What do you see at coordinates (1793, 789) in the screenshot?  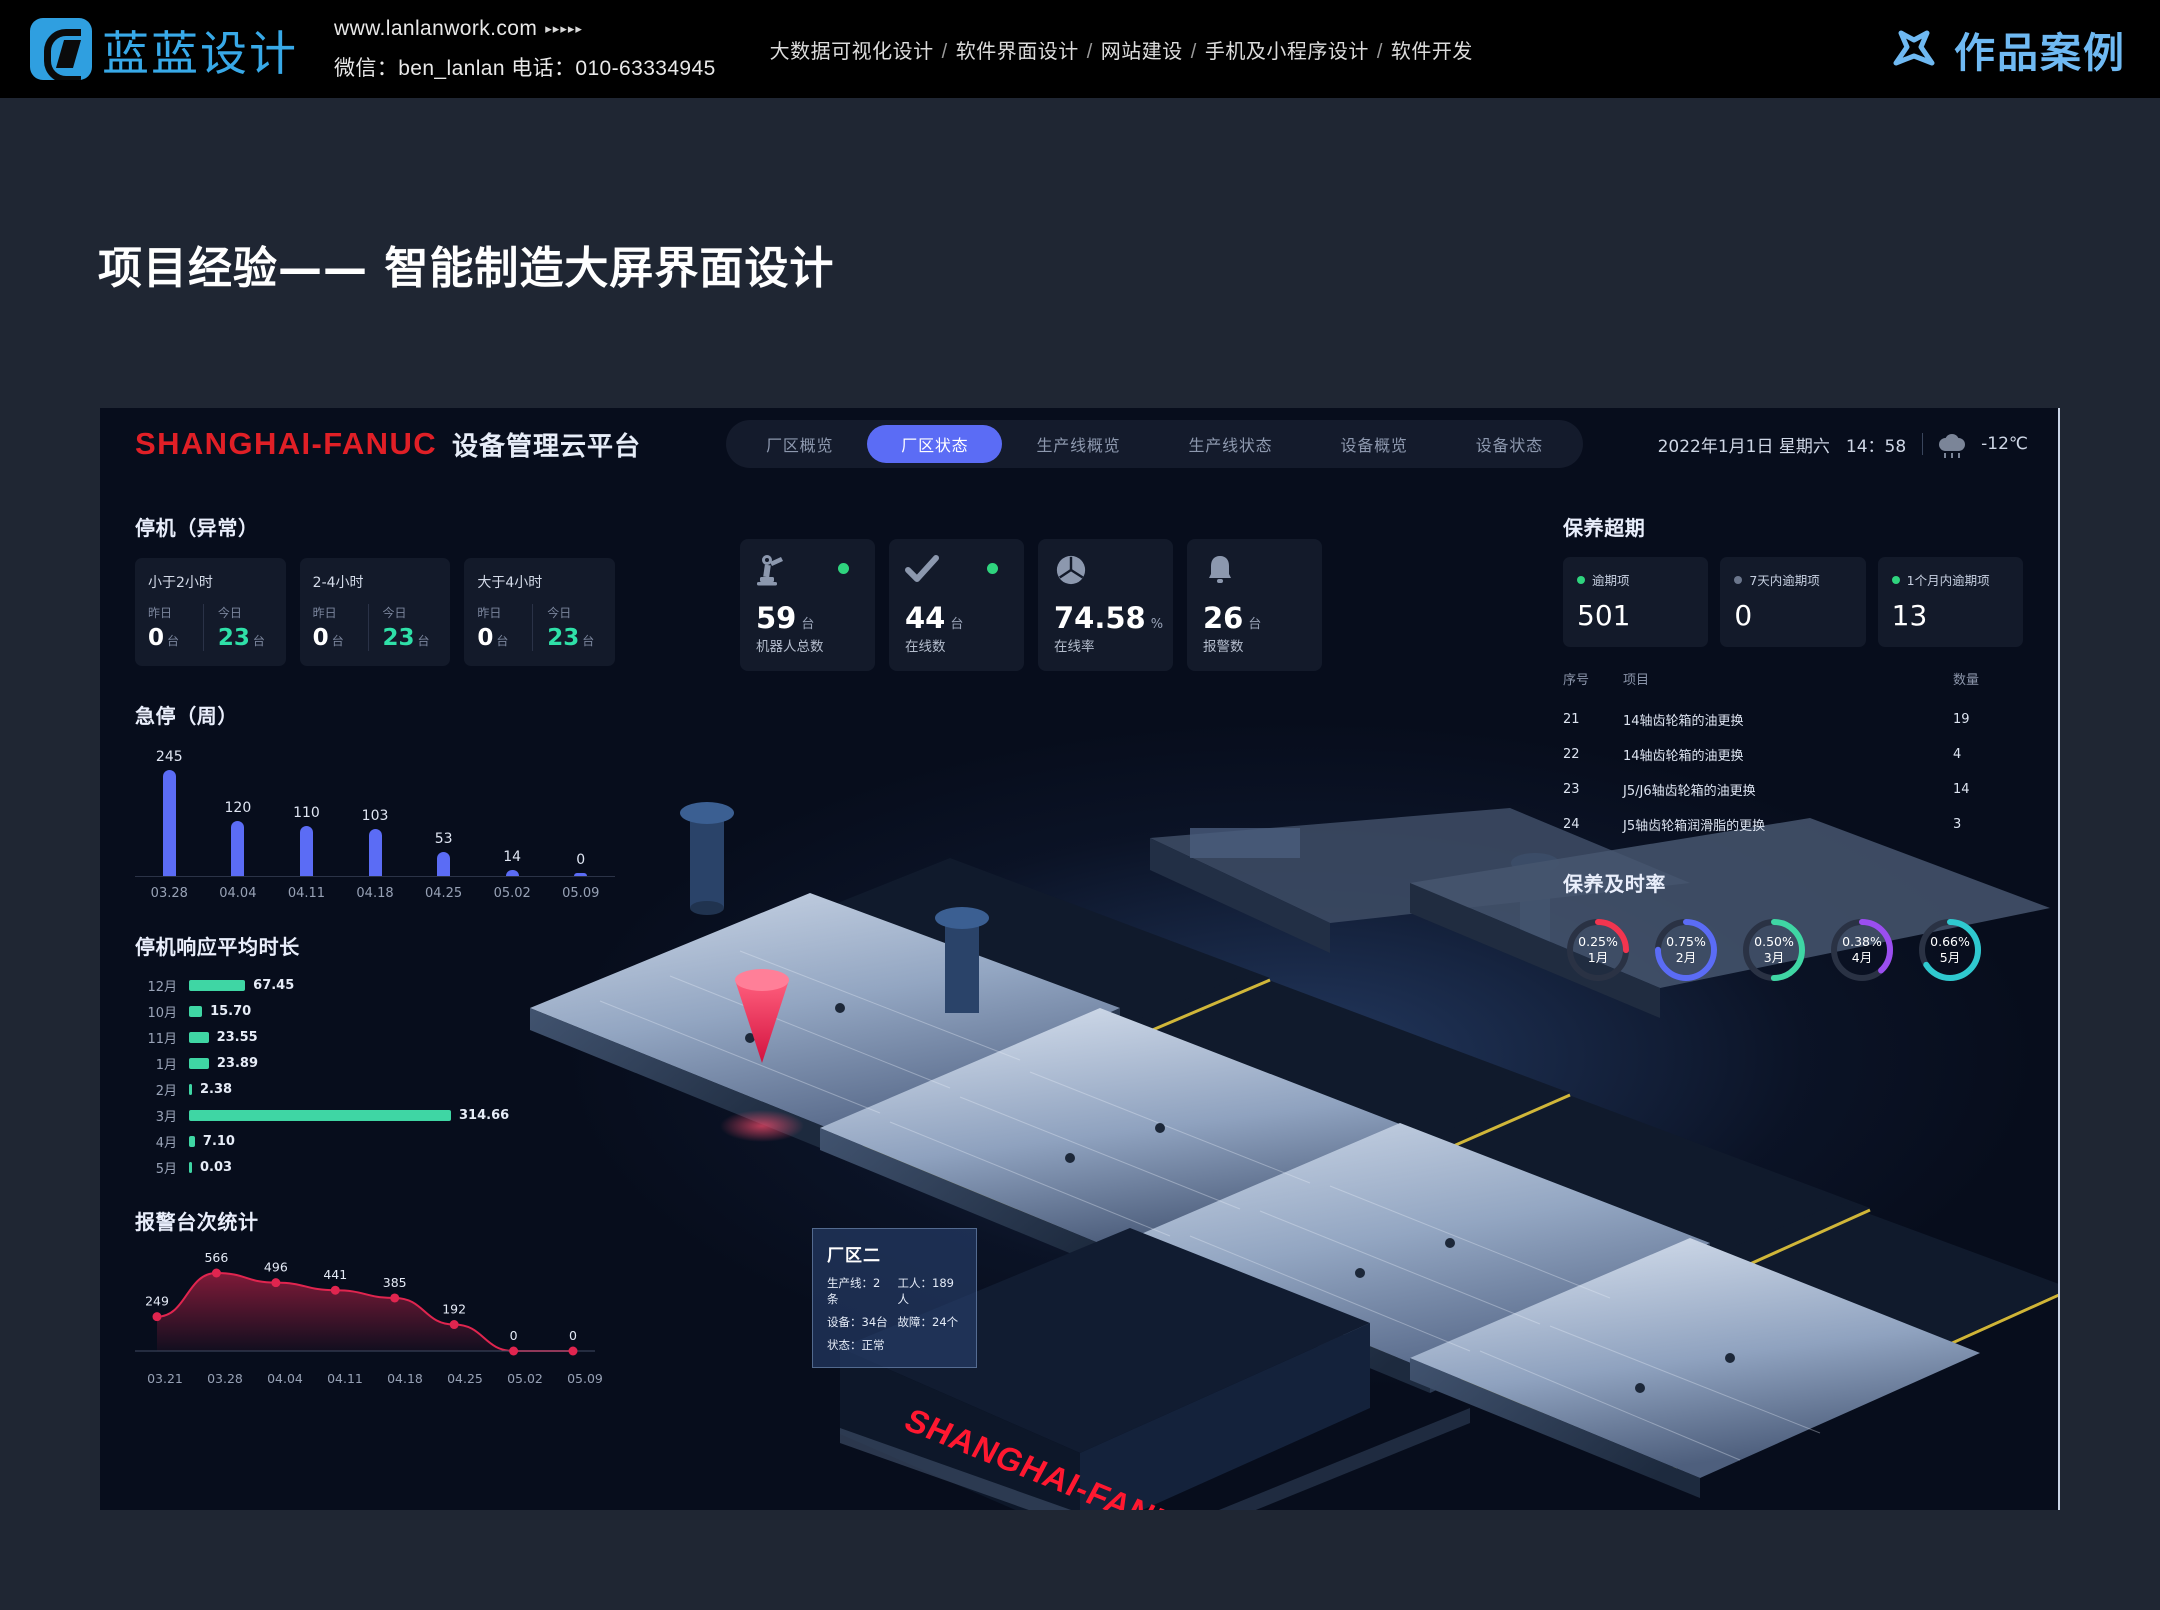 I see `table-row: 23 J5/J6轴齿轮箱的油更换 14` at bounding box center [1793, 789].